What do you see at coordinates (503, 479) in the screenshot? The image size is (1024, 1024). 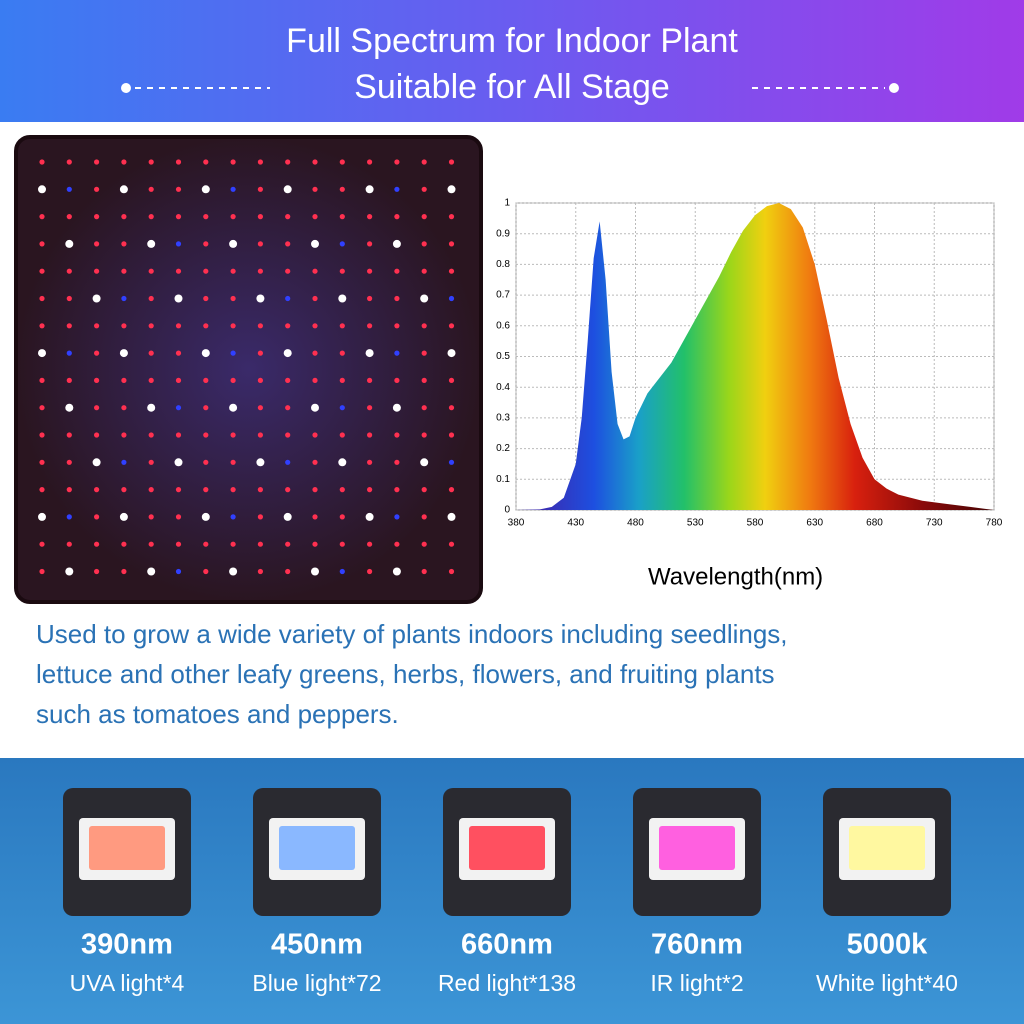 I see `y-tick-label: 0.1` at bounding box center [503, 479].